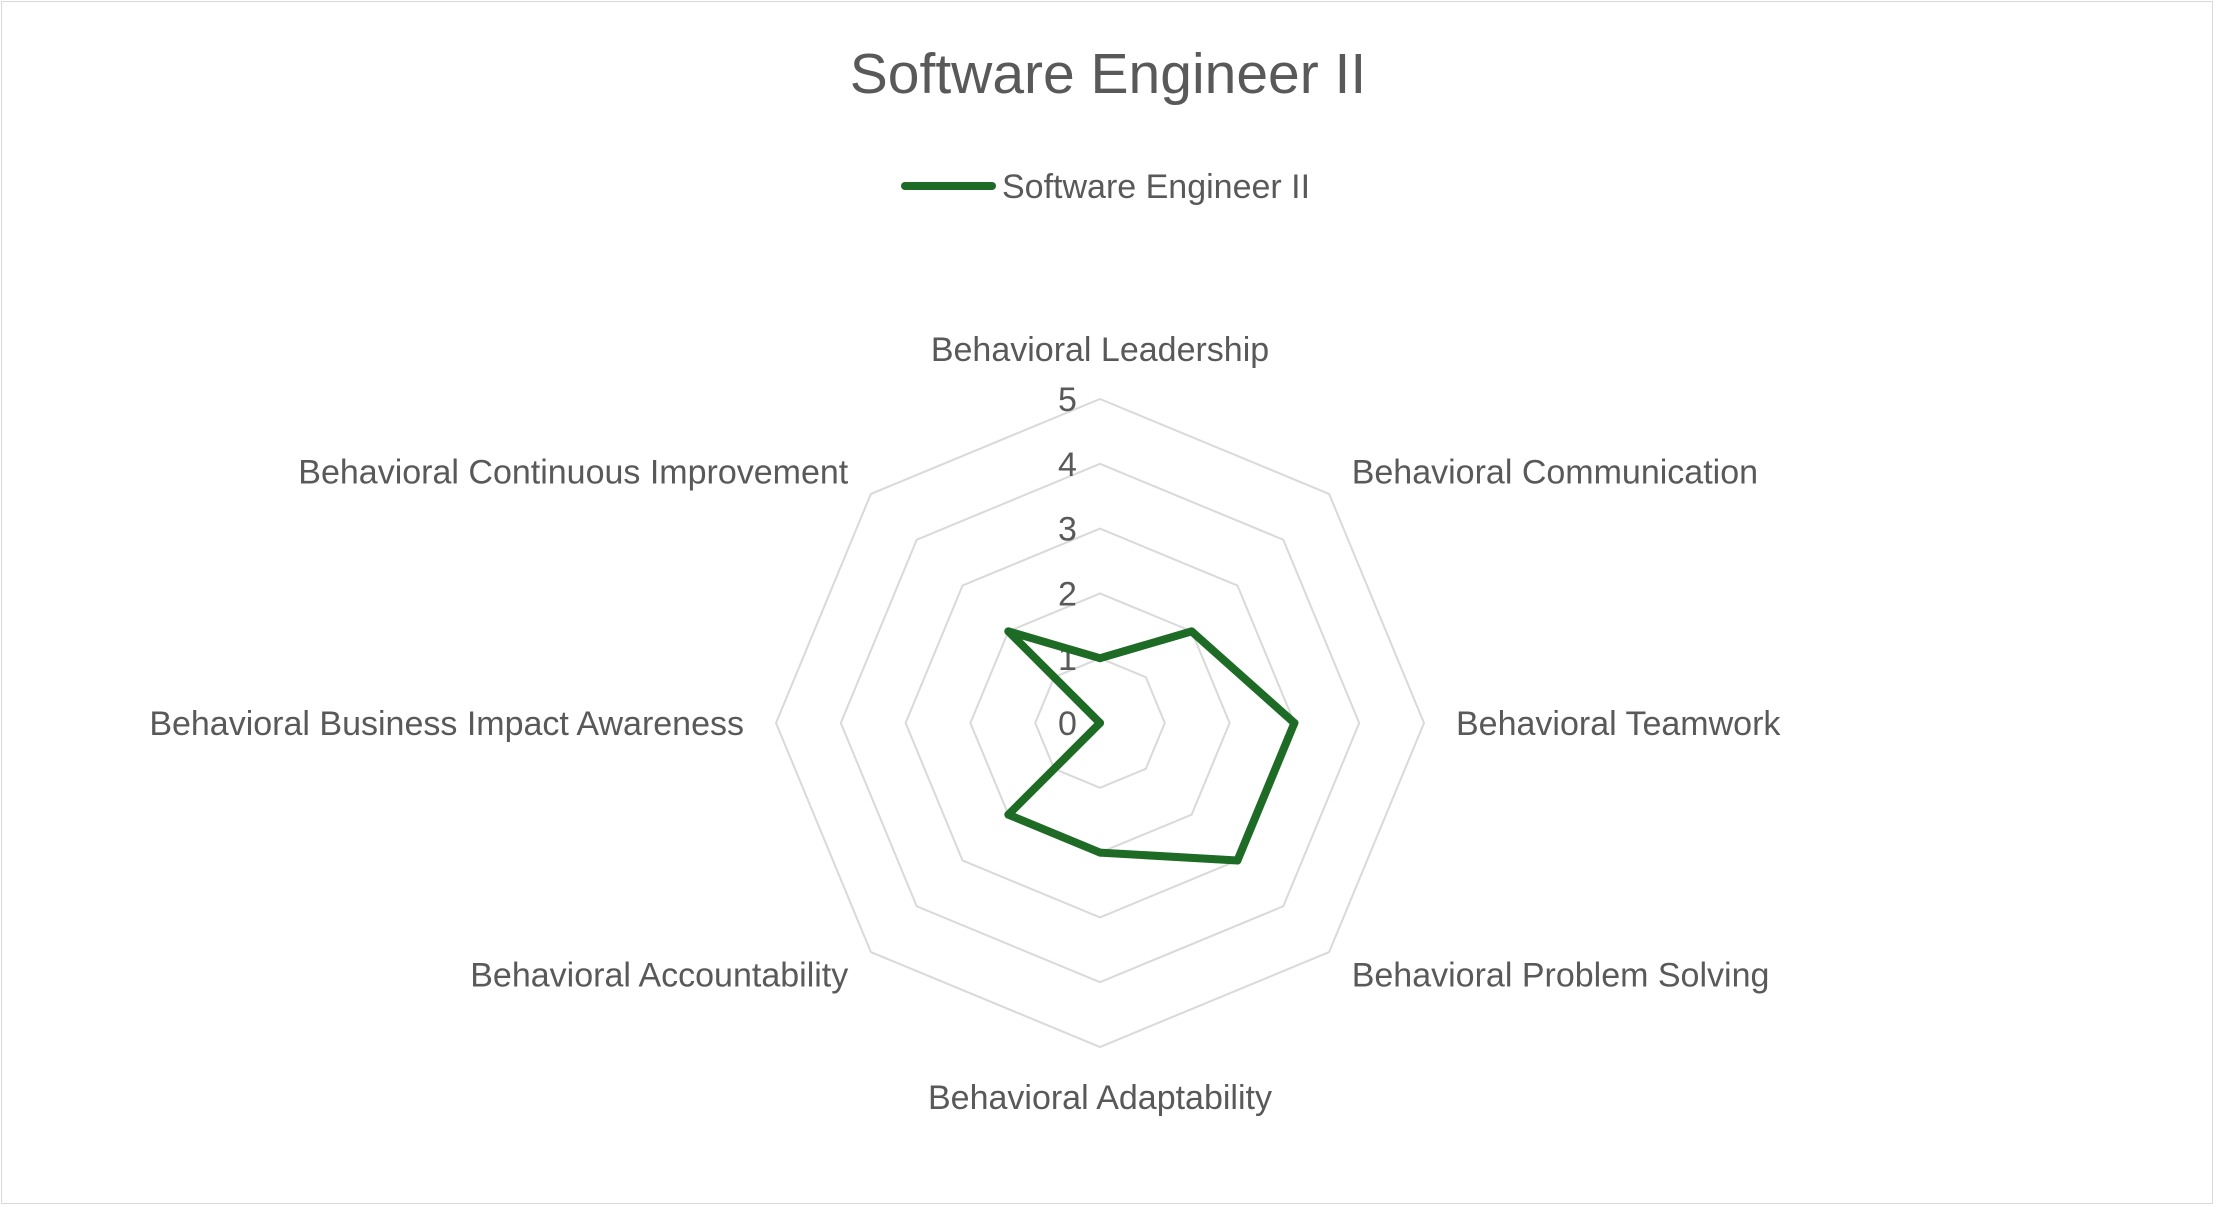 The height and width of the screenshot is (1207, 2216). What do you see at coordinates (1067, 530) in the screenshot?
I see `tick-label: 3` at bounding box center [1067, 530].